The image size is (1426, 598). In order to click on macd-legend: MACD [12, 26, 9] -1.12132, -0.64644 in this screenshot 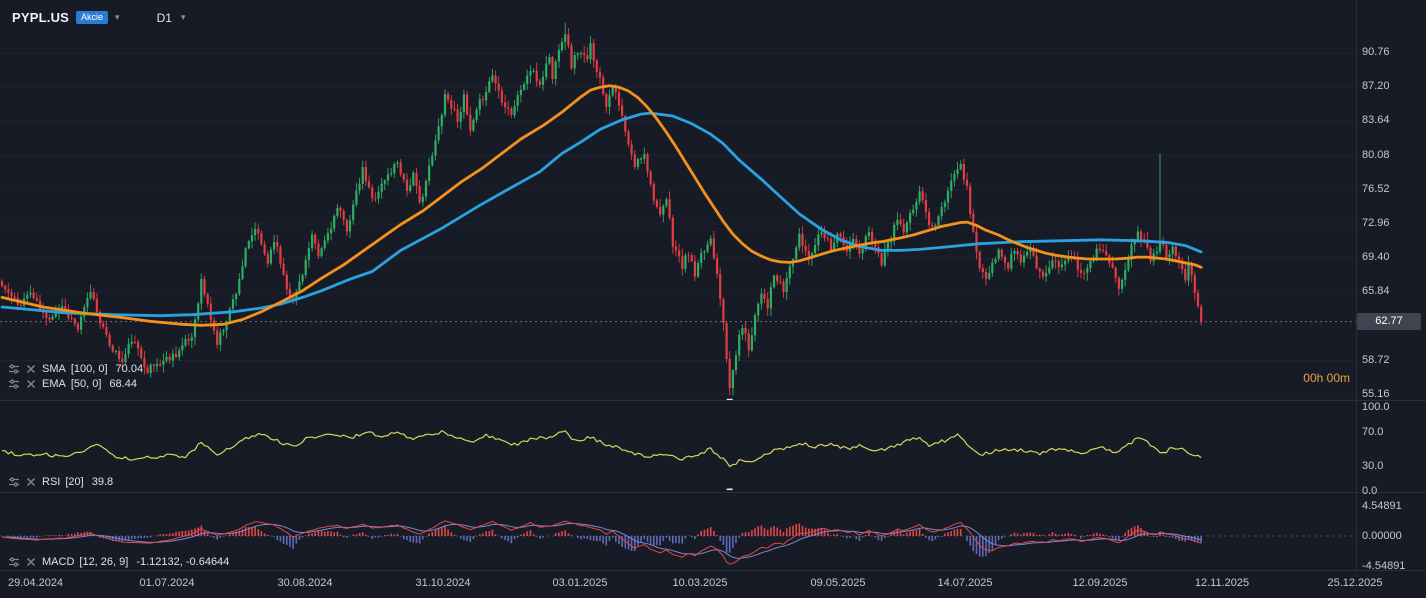, I will do `click(118, 562)`.